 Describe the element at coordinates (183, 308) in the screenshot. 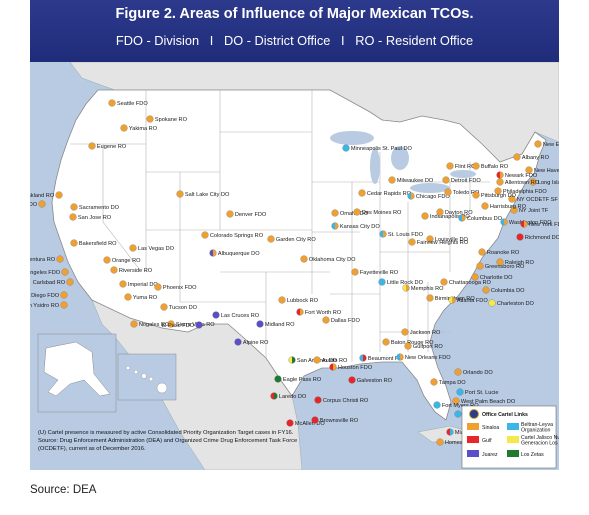

I see `office-label: Tucson DO` at that location.